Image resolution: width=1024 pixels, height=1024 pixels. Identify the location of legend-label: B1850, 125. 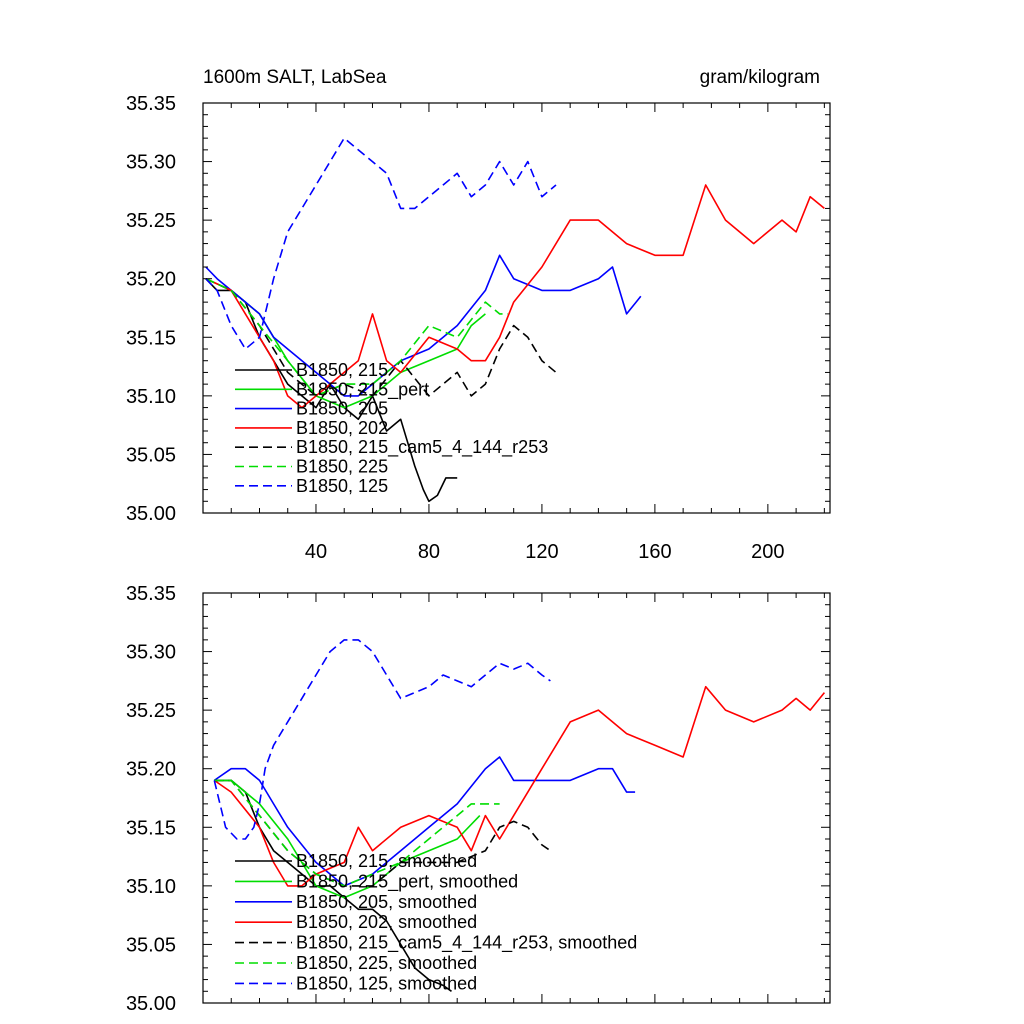
(342, 486).